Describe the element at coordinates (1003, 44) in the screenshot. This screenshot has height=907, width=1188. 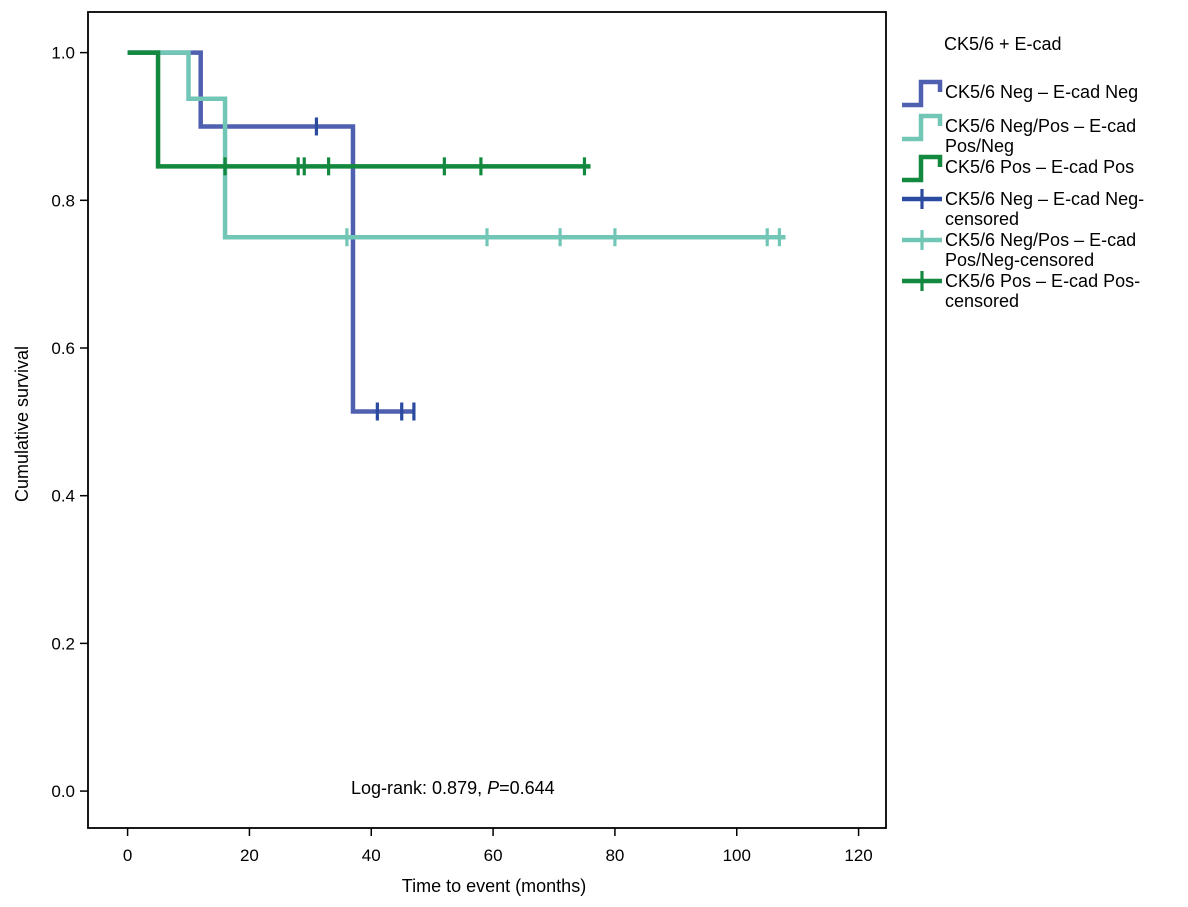
I see `legend-title: CK5/6 + E-cad` at that location.